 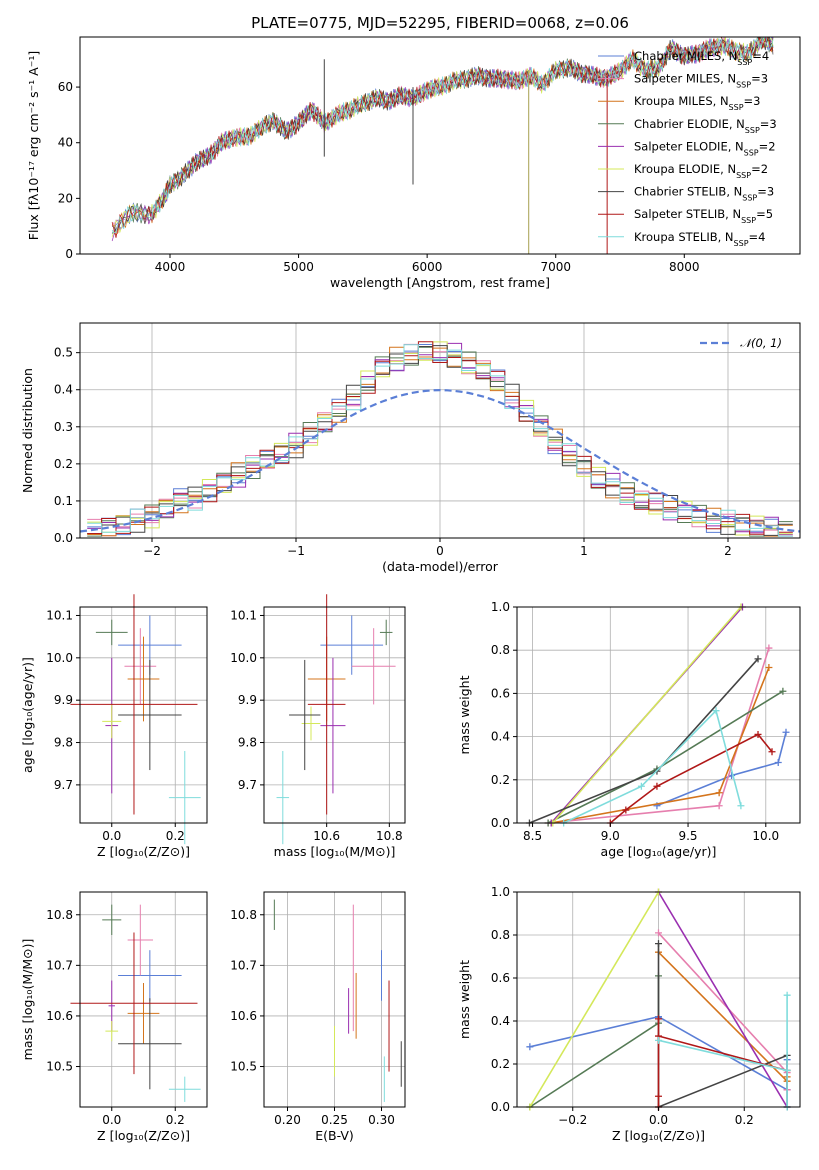 I want to click on legend-entry: Kroupa STELIB, NSSP=4, so click(x=699, y=239).